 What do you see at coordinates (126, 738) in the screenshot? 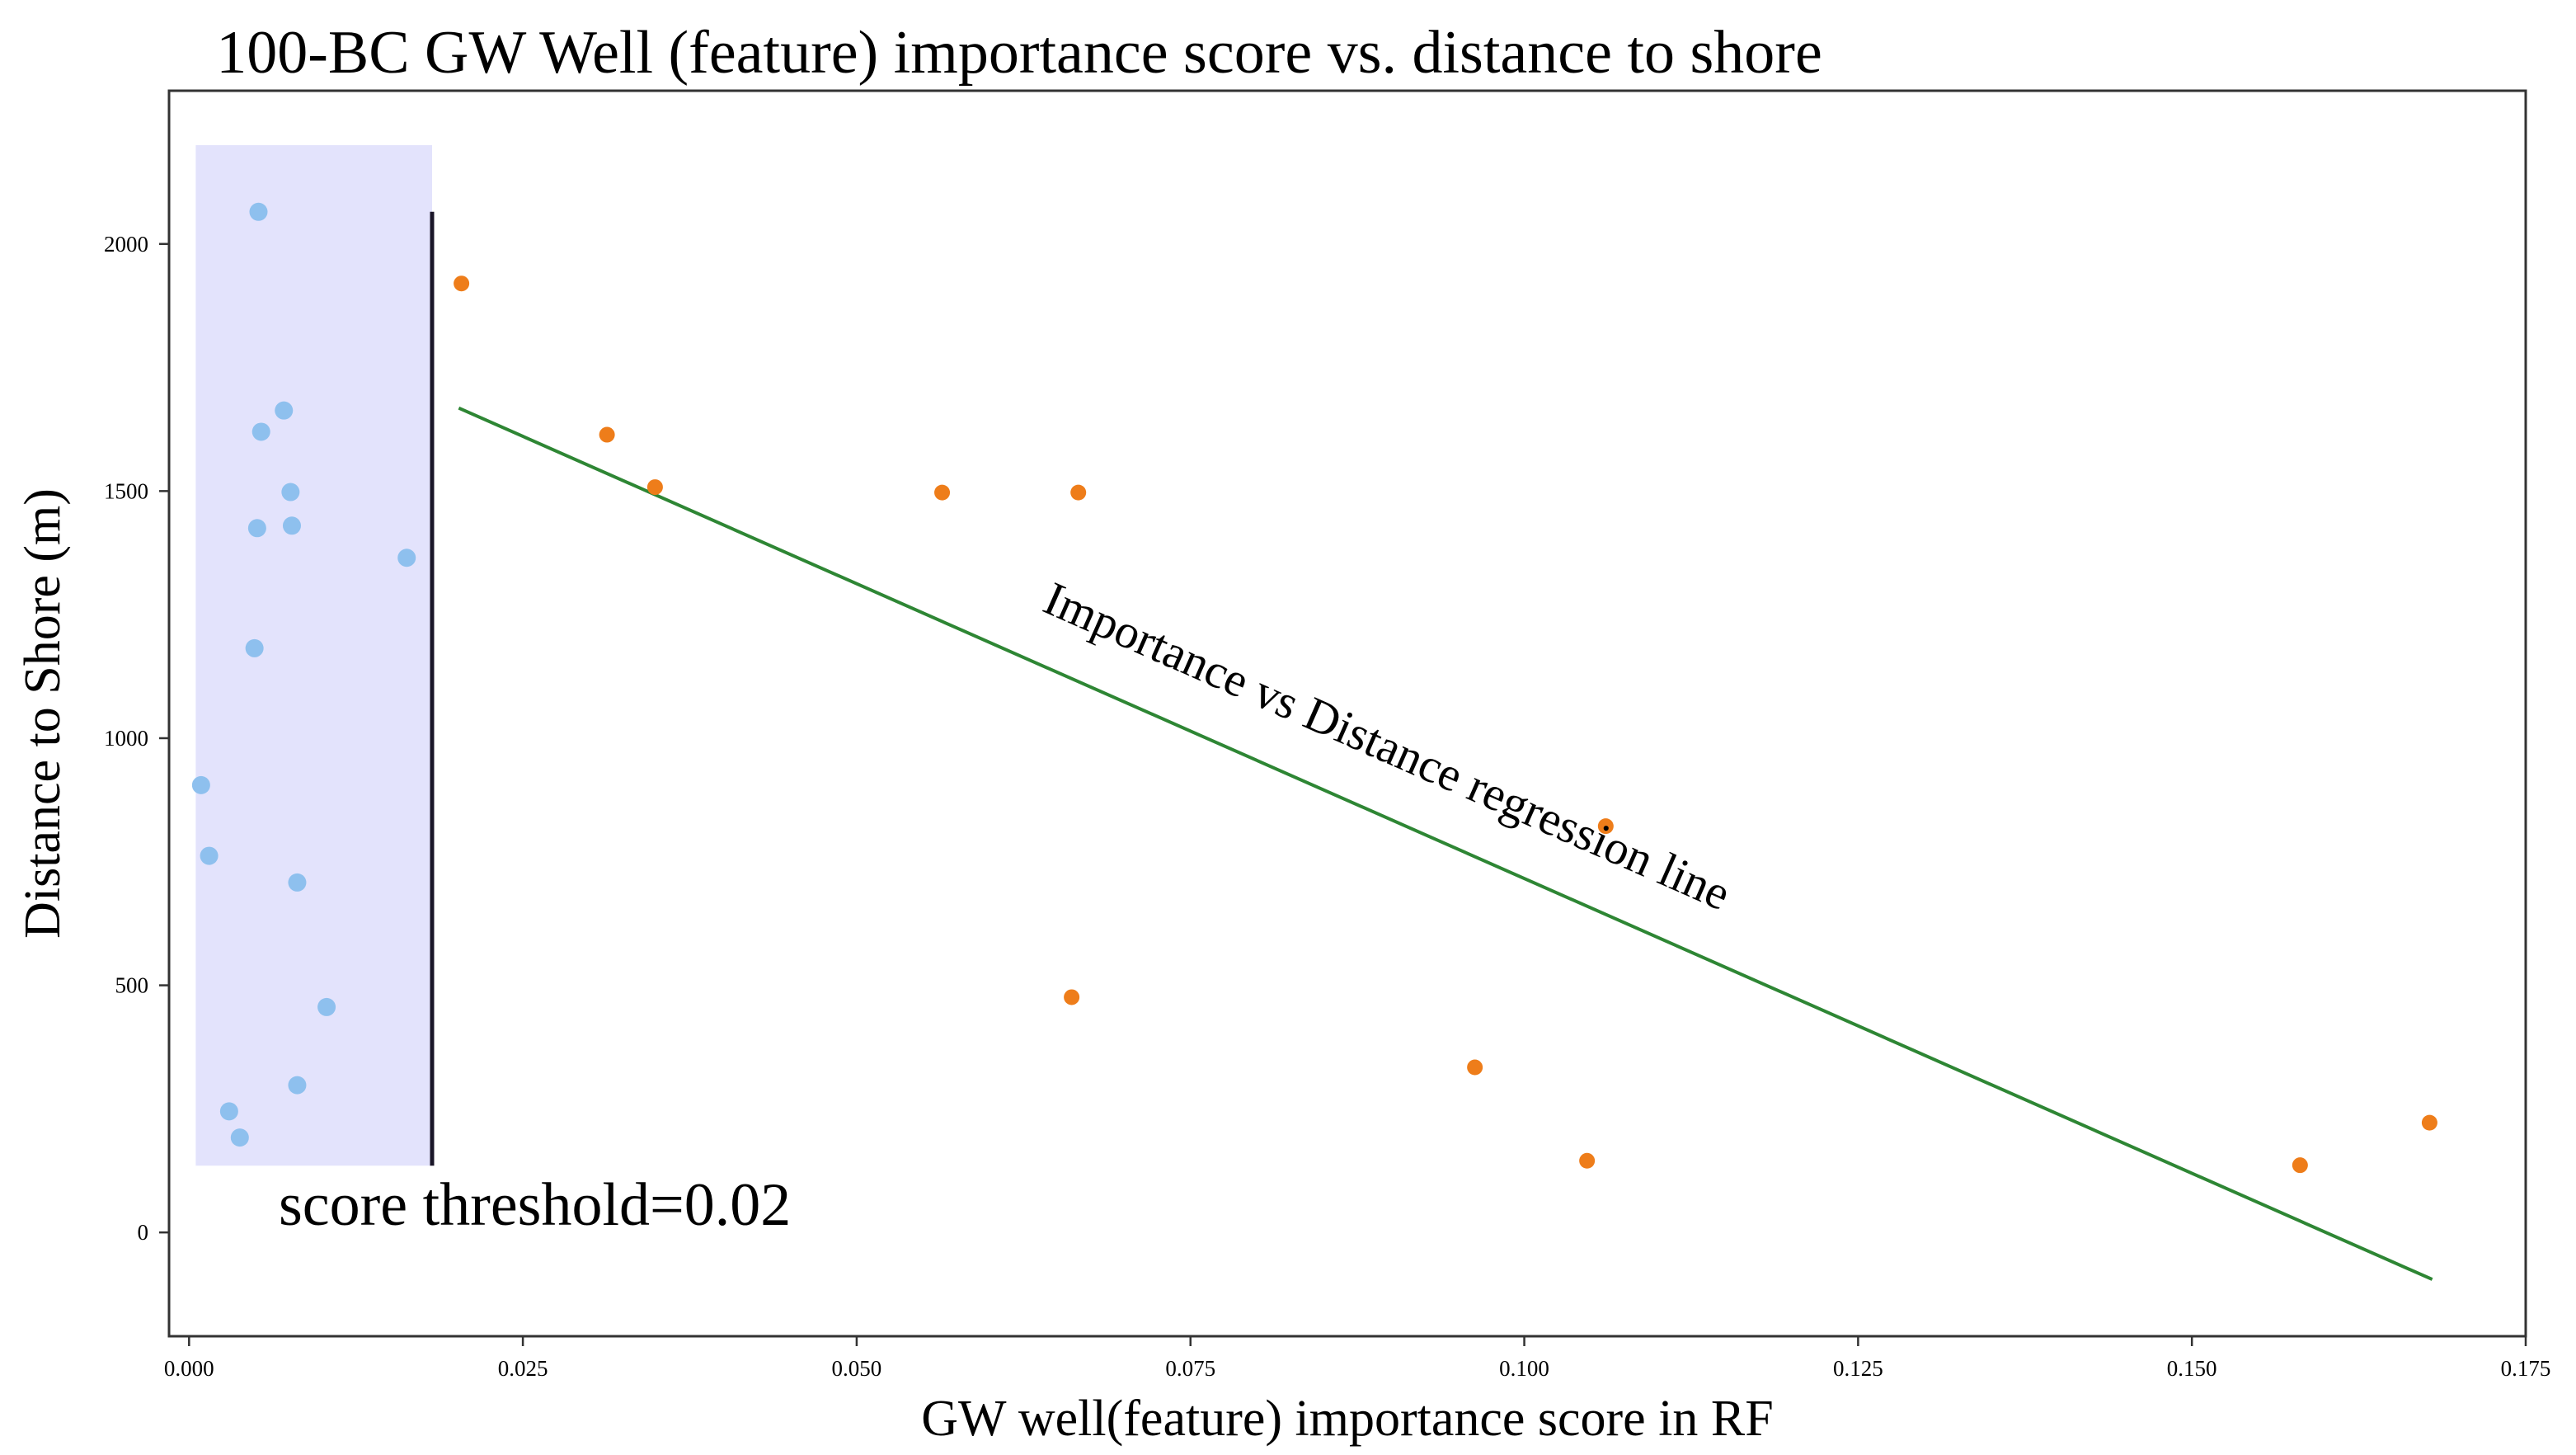
I see `y-tick-label: 1000` at bounding box center [126, 738].